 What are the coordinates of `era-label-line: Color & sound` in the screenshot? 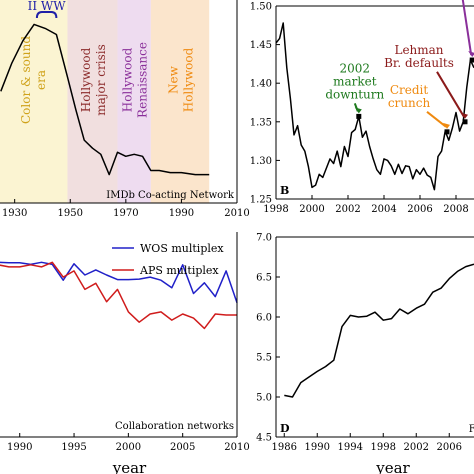 It's located at (26, 80).